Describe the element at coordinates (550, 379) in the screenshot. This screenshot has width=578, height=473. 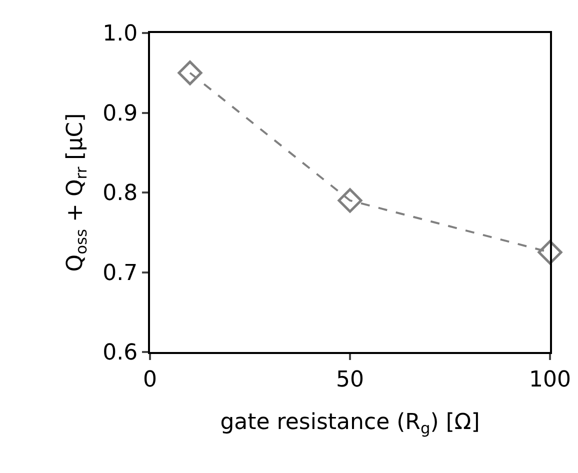
I see `x-tick-label: 100` at that location.